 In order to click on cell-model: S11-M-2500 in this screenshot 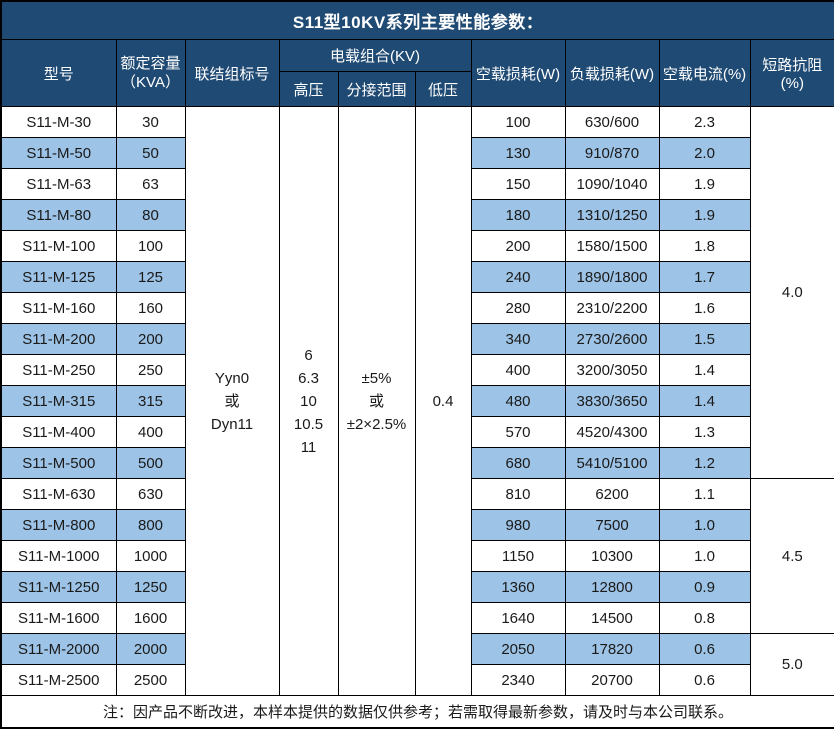, I will do `click(58, 680)`.